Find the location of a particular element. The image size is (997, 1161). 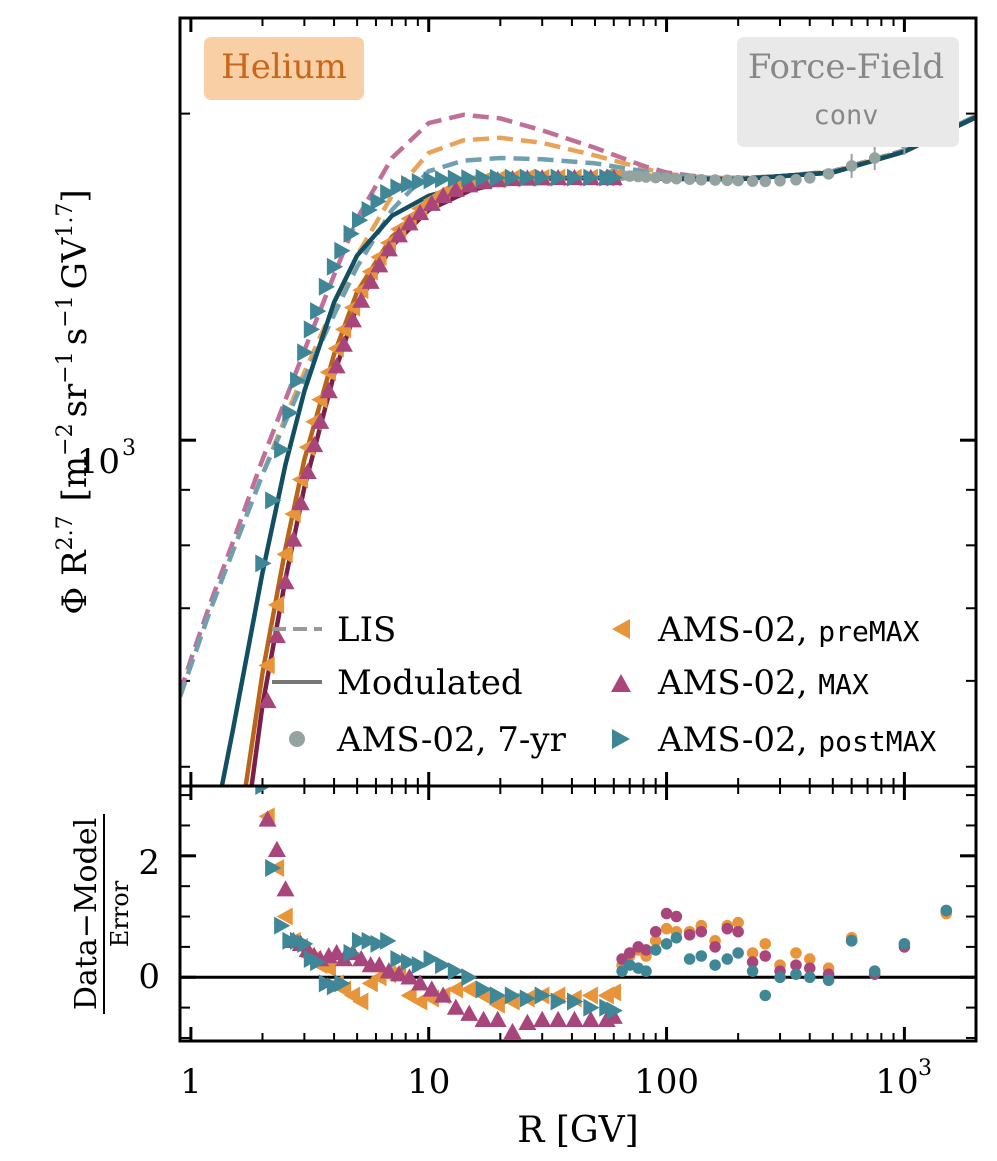

svg-text: AMS-02, 7-yr is located at coordinates (451, 740).